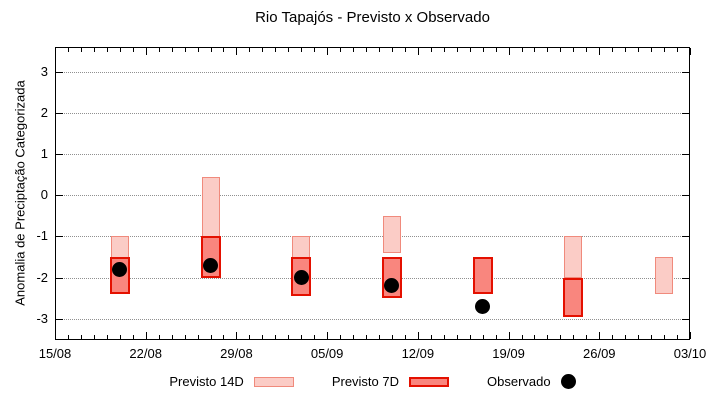  Describe the element at coordinates (44, 72) in the screenshot. I see `y-tick-label: 3` at that location.